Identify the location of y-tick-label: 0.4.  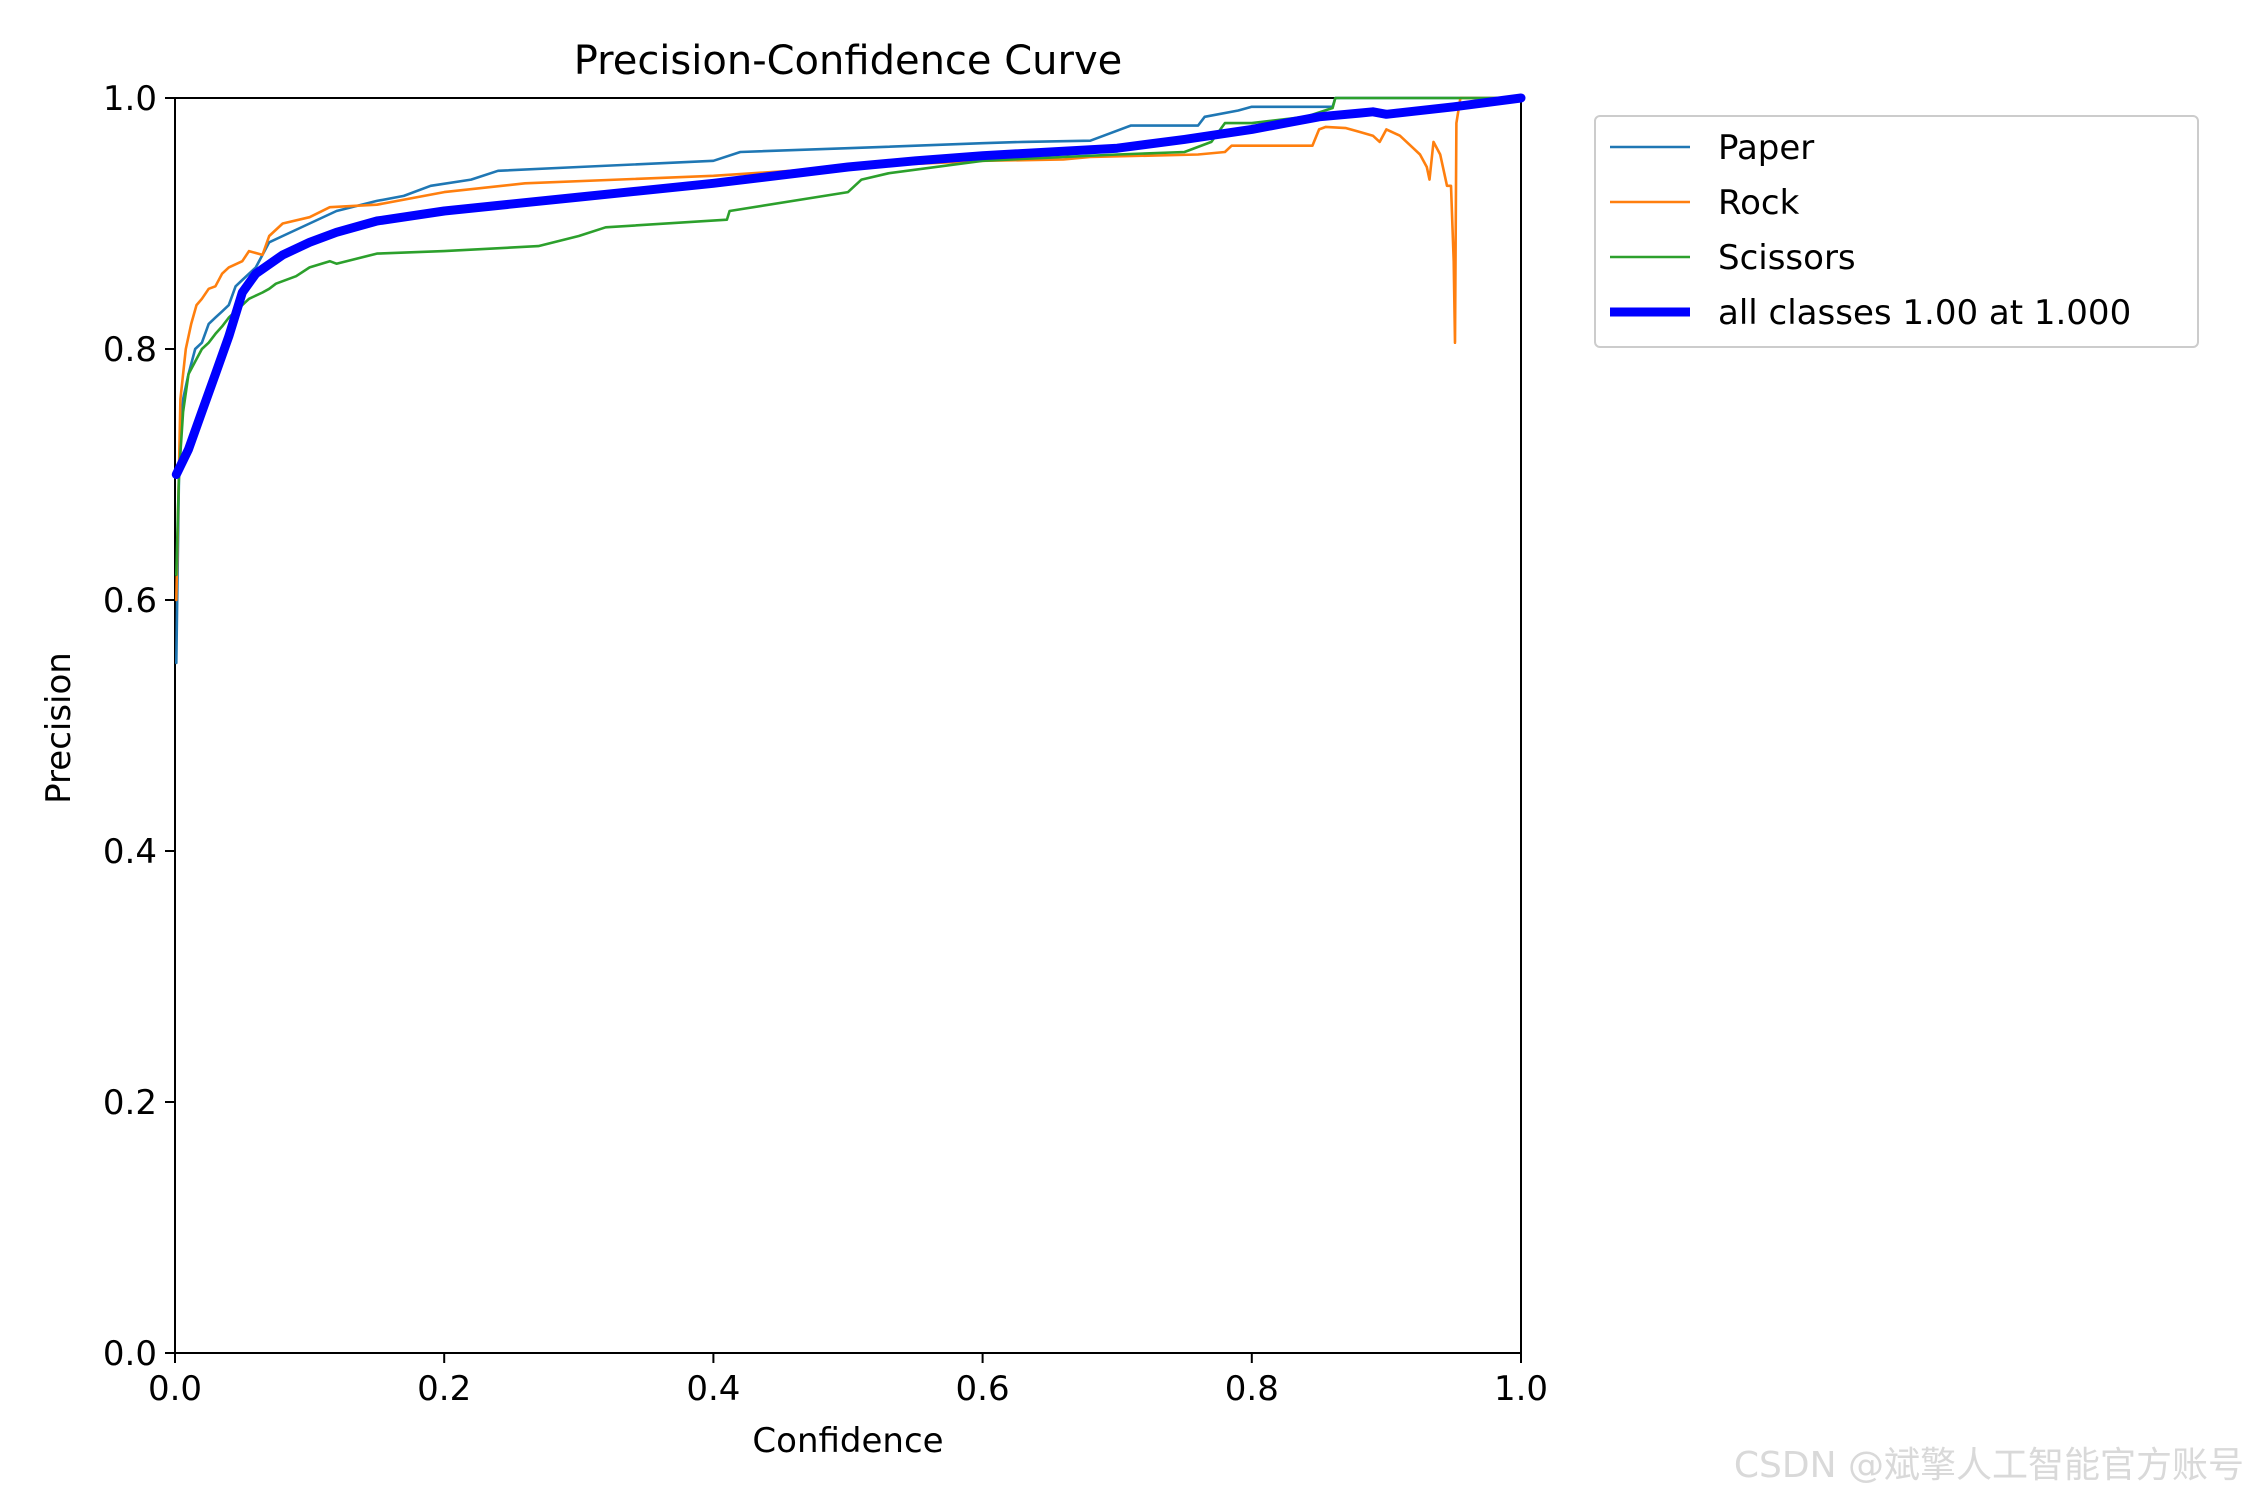
(130, 852).